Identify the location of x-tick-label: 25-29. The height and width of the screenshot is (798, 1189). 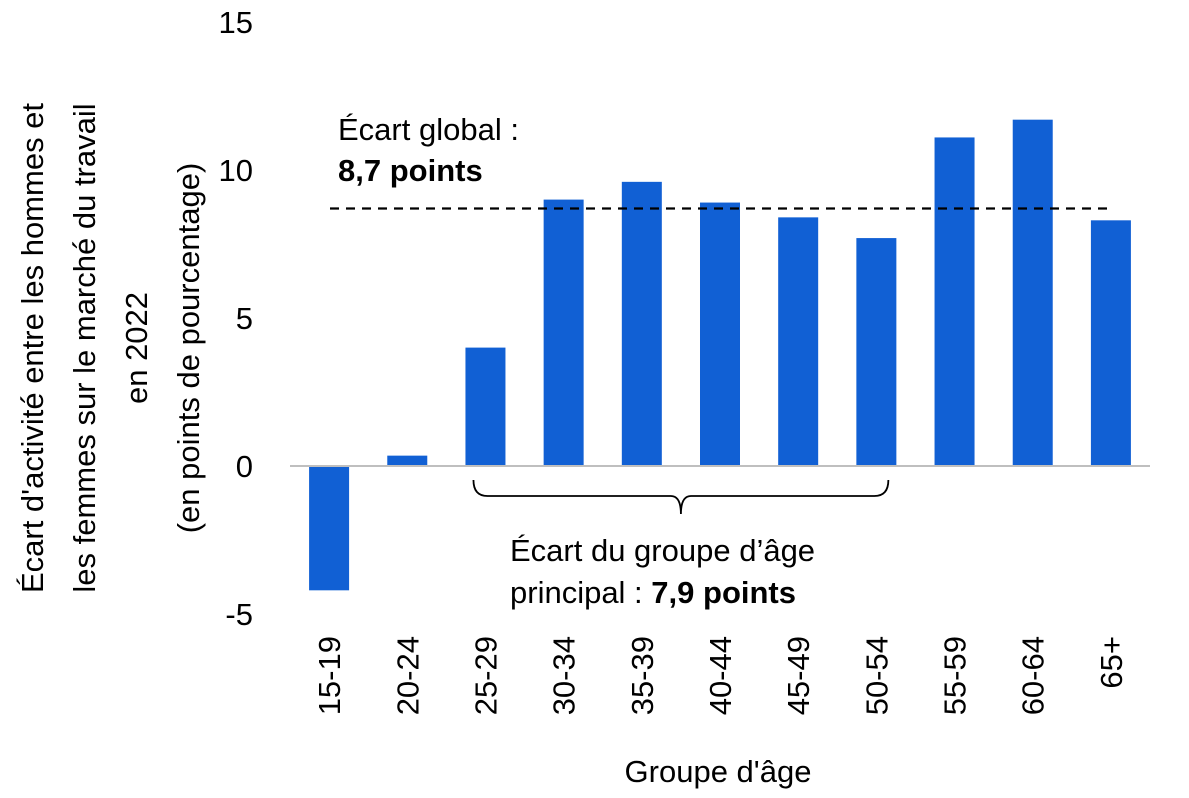
(485, 675).